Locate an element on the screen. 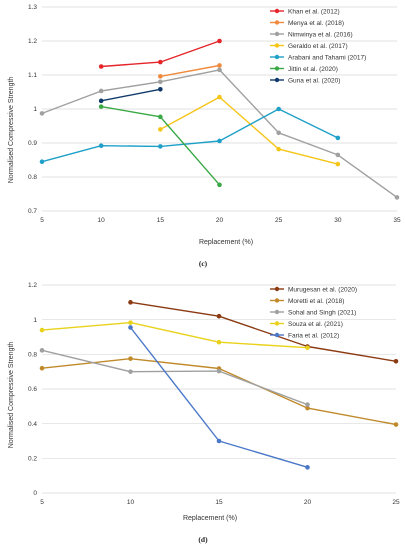 The image size is (405, 550). y-tick-label: 1.1 is located at coordinates (32, 75).